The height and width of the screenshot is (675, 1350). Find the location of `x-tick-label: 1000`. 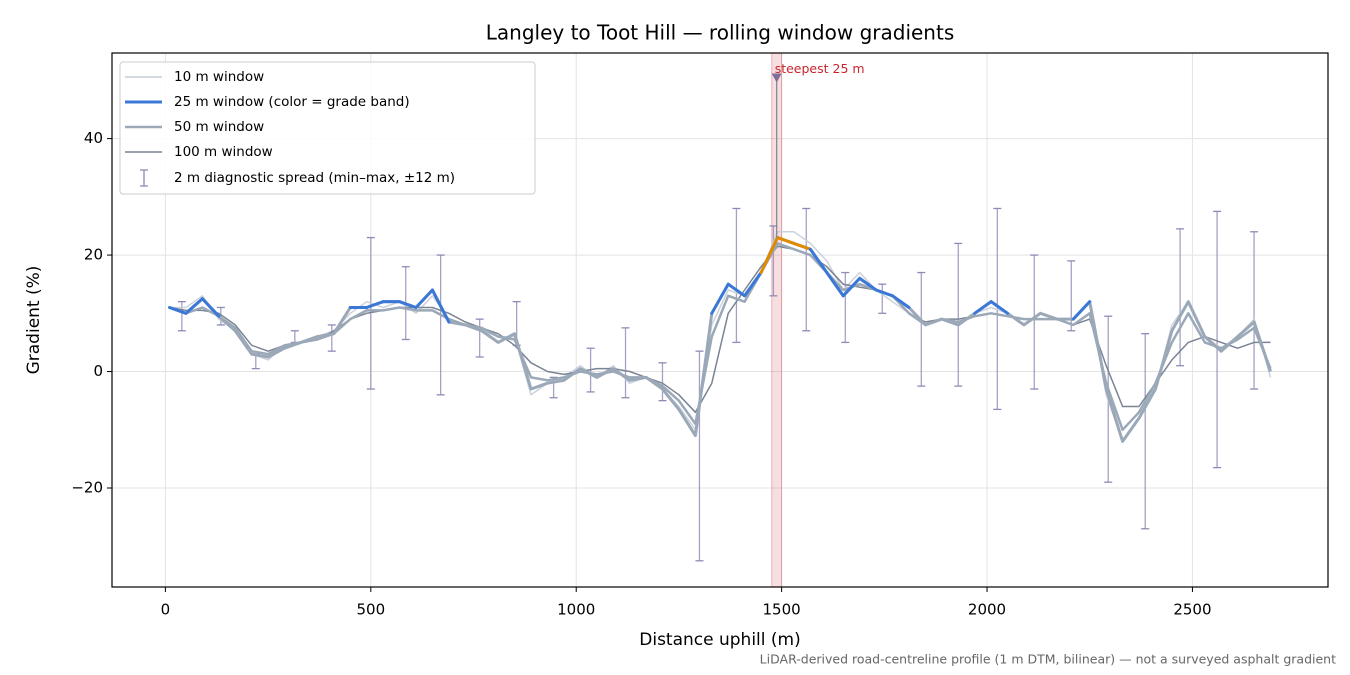

x-tick-label: 1000 is located at coordinates (576, 610).